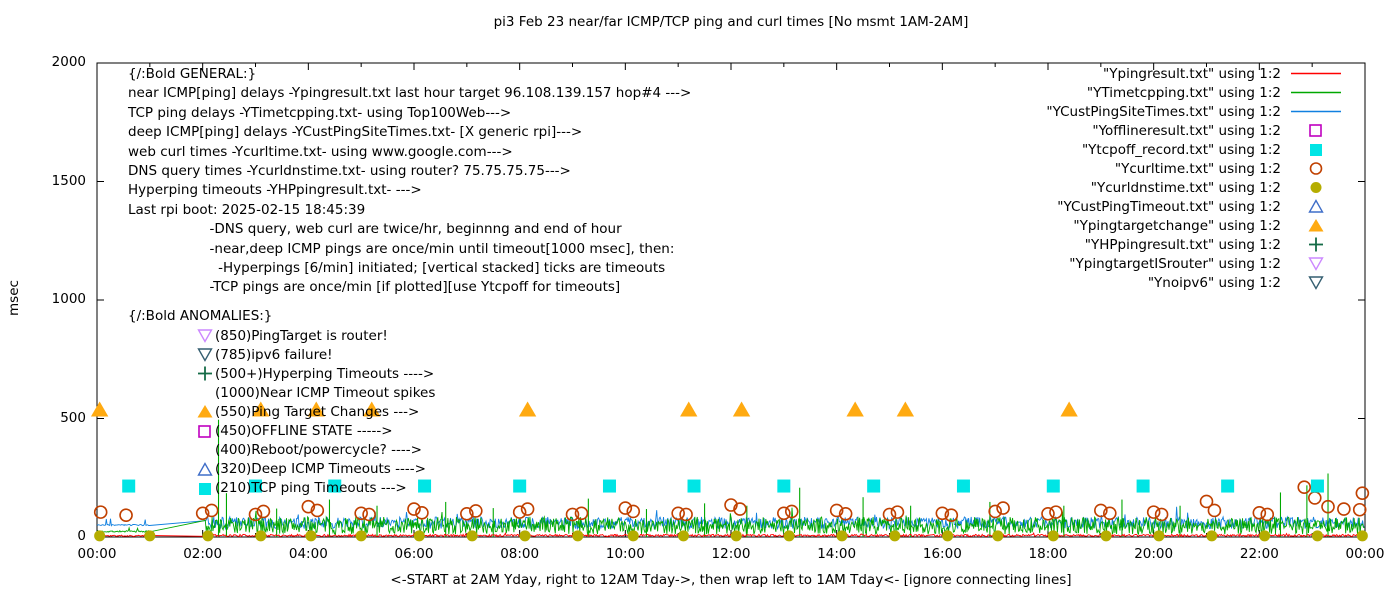  I want to click on anomaly-text: (450)OFFLINE STATE ----->, so click(304, 431).